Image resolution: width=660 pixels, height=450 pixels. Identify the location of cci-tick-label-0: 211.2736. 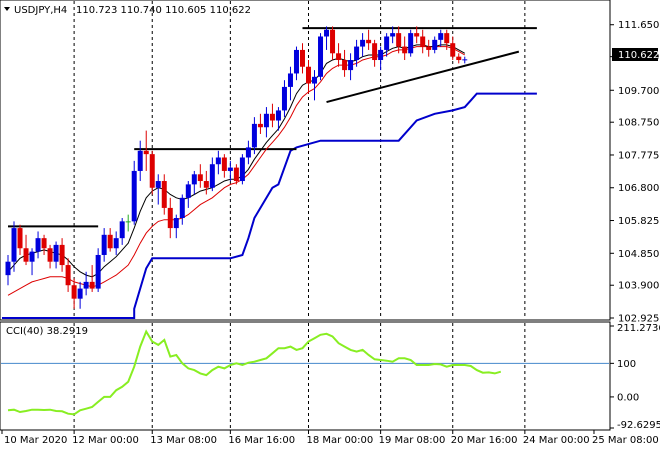
(638, 328).